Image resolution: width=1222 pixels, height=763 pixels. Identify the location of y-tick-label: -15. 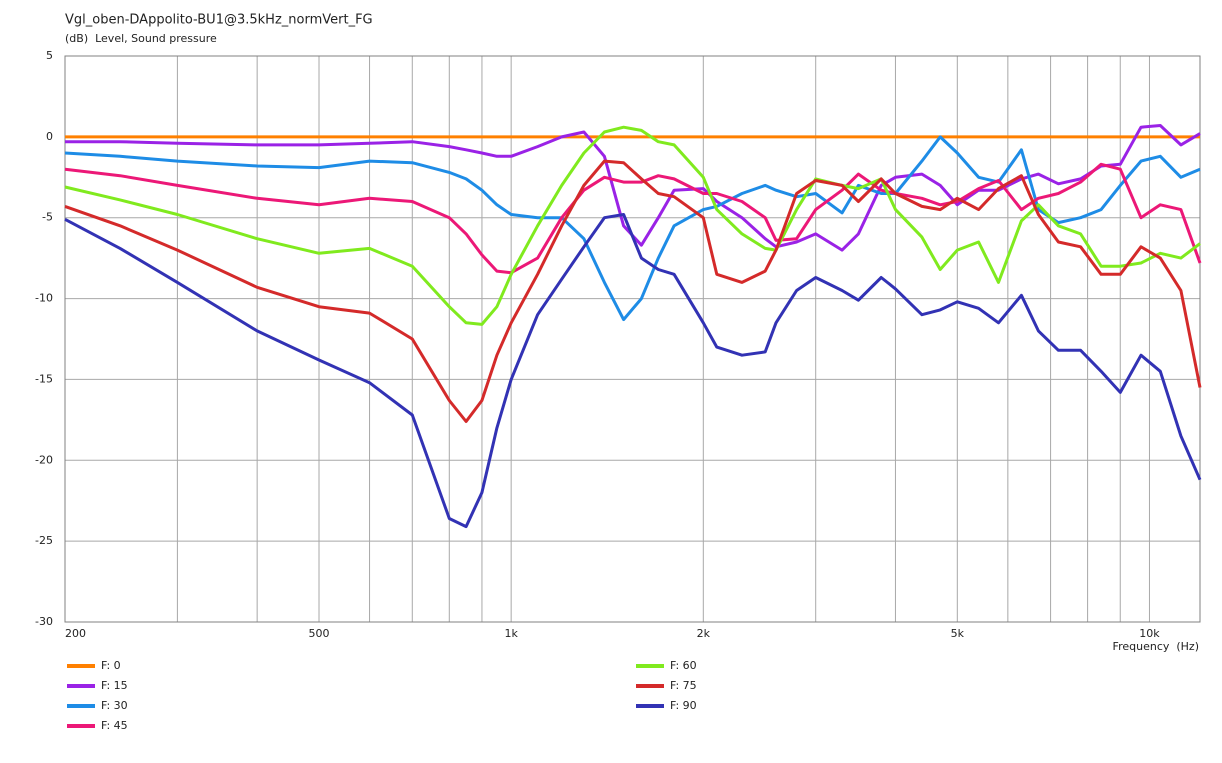
(44, 378).